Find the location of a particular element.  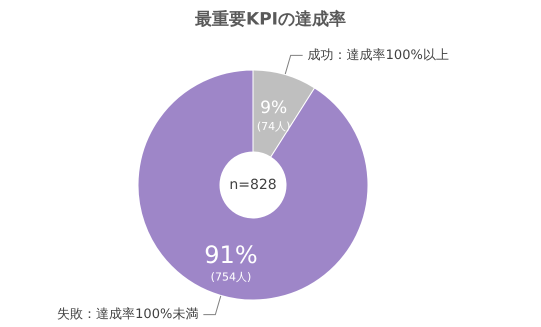

slice-label: 失敗：達成率100%未満 is located at coordinates (127, 314).